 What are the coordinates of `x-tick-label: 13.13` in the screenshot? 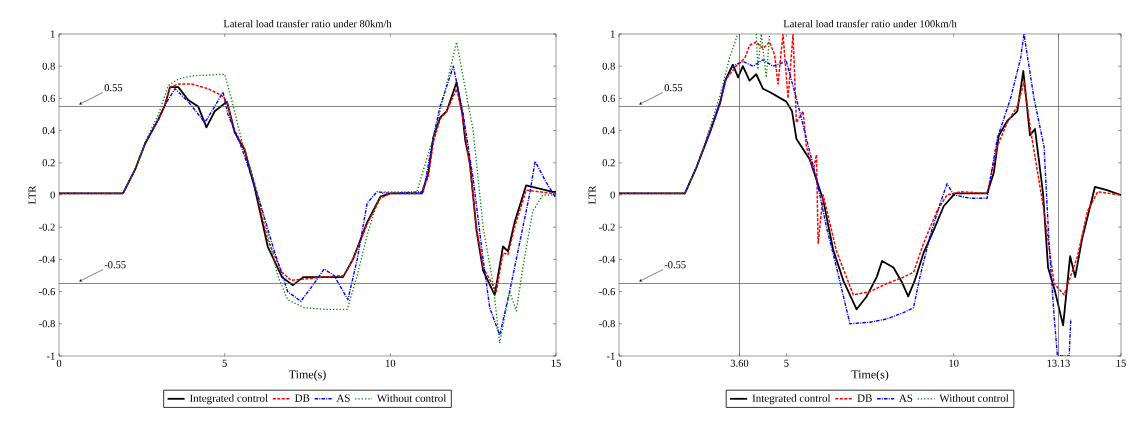 It's located at (1058, 363).